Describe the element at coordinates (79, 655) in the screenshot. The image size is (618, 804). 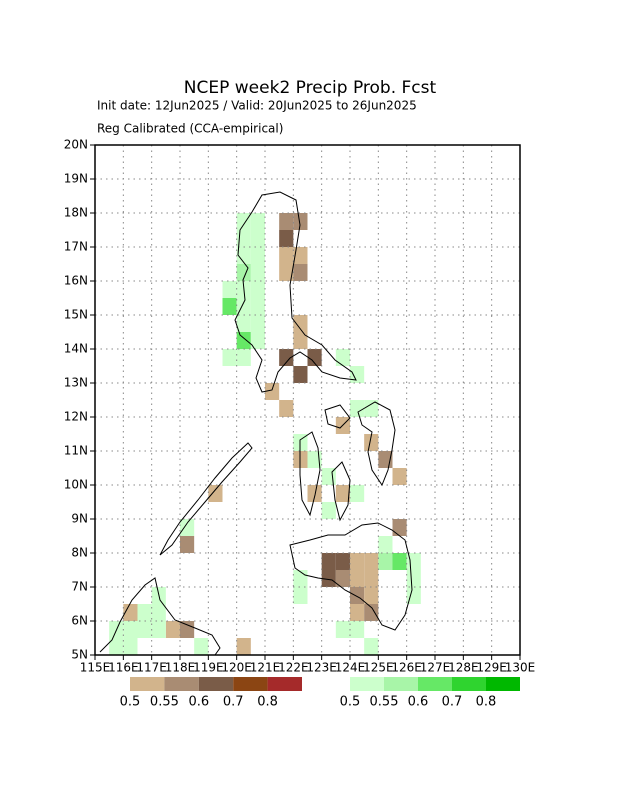
I see `y-tick-label: 5N` at that location.